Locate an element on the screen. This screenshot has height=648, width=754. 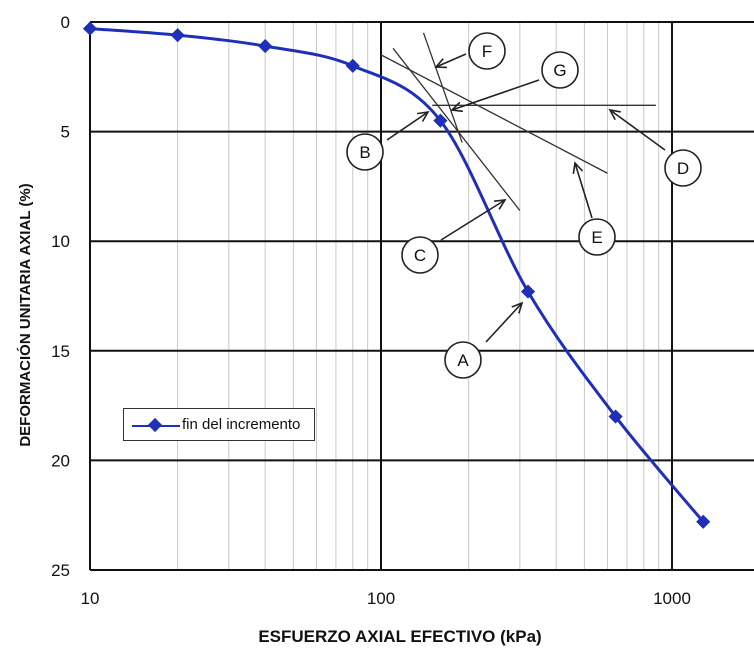
construction-line-f is located at coordinates (442, 87).